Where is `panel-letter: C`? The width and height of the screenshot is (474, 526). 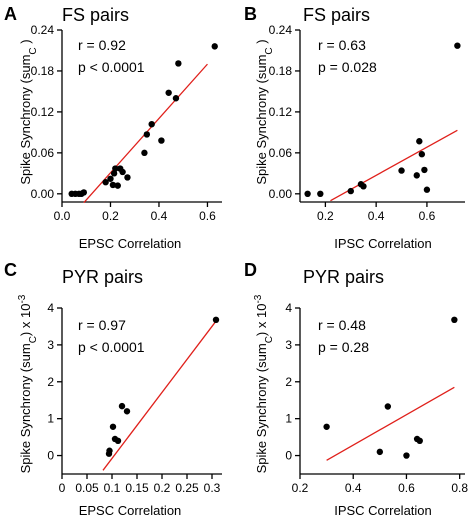 panel-letter: C is located at coordinates (10, 270).